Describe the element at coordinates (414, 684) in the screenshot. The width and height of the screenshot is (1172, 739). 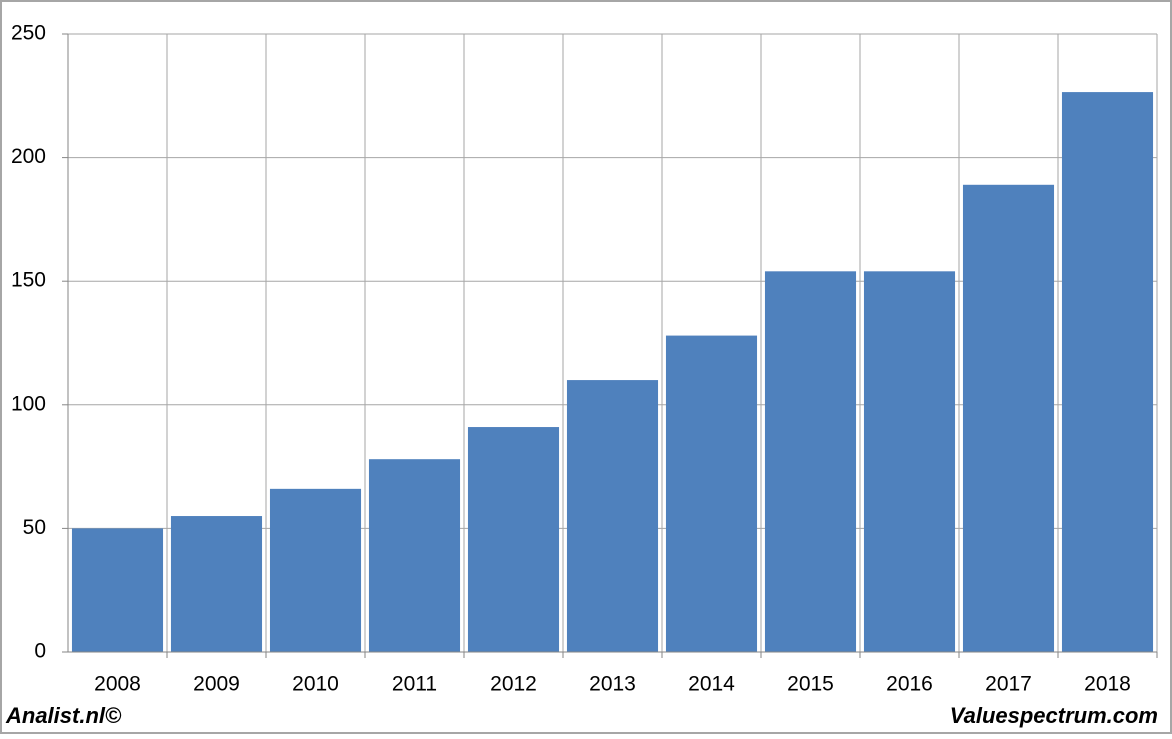
I see `x-tick-label: 2011` at that location.